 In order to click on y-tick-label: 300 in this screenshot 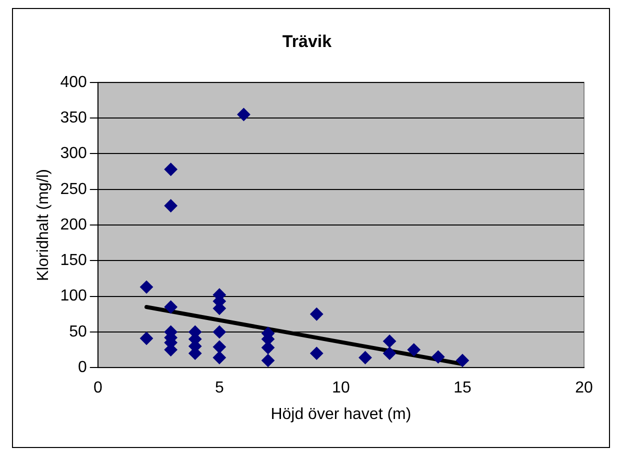, I will do `click(73, 153)`.